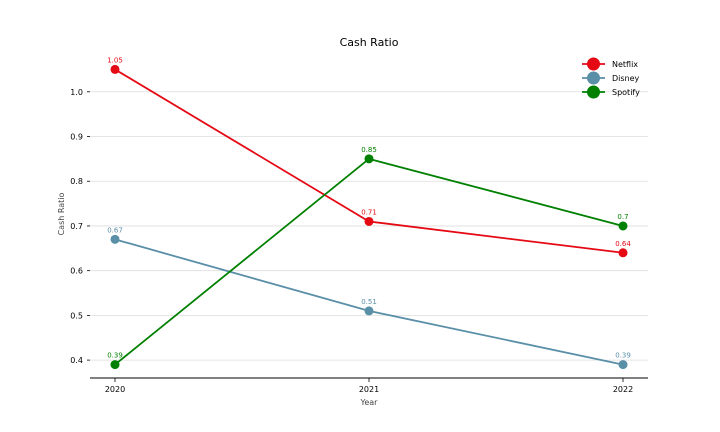  I want to click on y-tick-label: 1.0, so click(76, 92).